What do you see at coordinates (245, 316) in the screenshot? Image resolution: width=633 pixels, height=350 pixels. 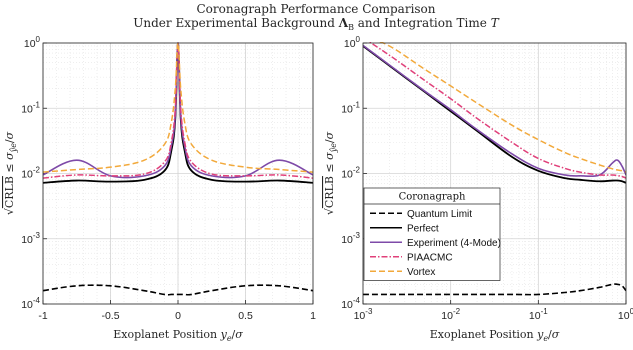 I see `x-tick-label: 0.5` at bounding box center [245, 316].